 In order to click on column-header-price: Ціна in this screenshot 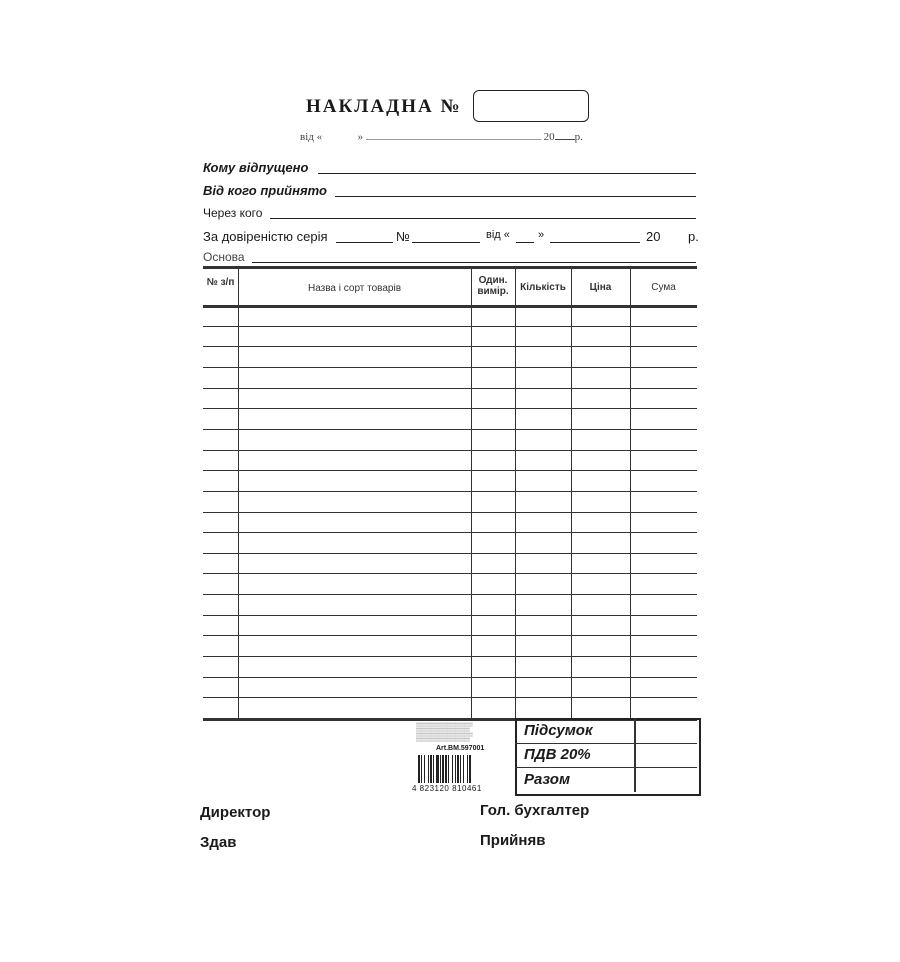, I will do `click(600, 287)`.